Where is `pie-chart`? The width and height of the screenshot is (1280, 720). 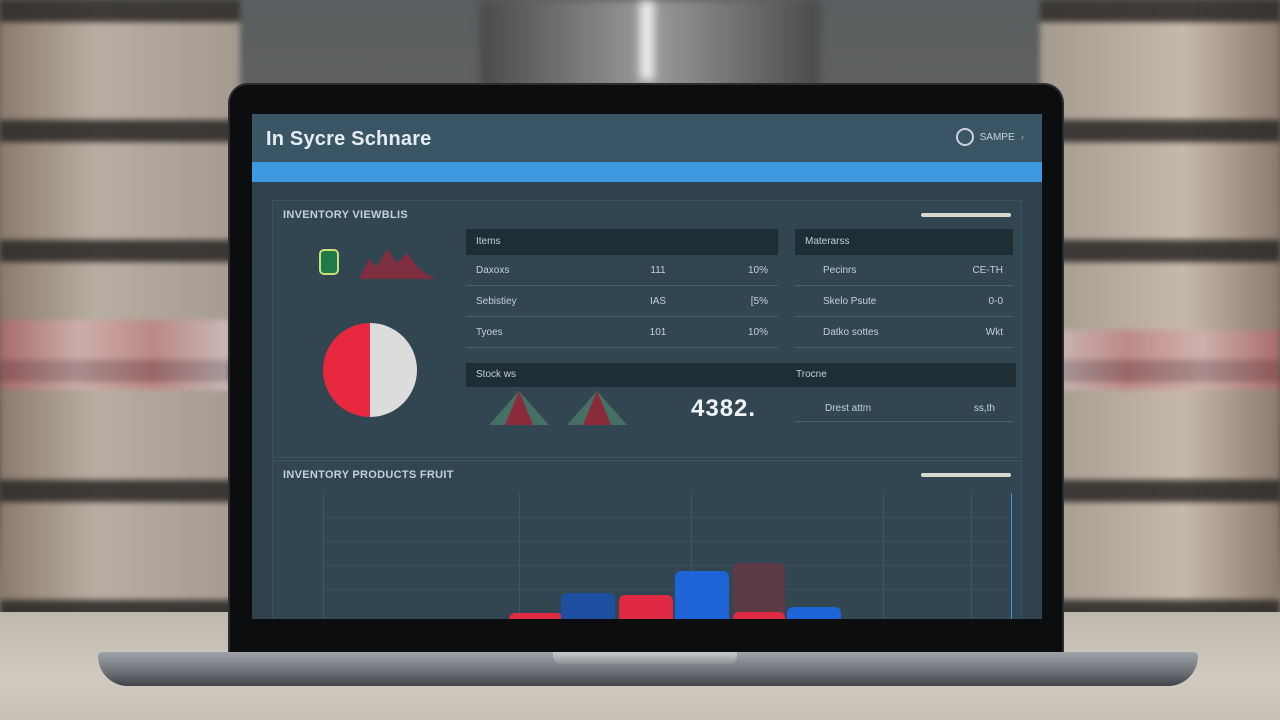 pie-chart is located at coordinates (370, 370).